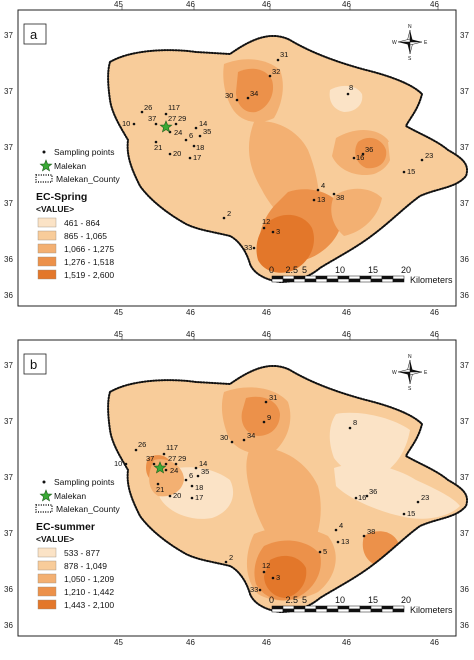  Describe the element at coordinates (373, 270) in the screenshot. I see `scale-tick-label: 15` at that location.